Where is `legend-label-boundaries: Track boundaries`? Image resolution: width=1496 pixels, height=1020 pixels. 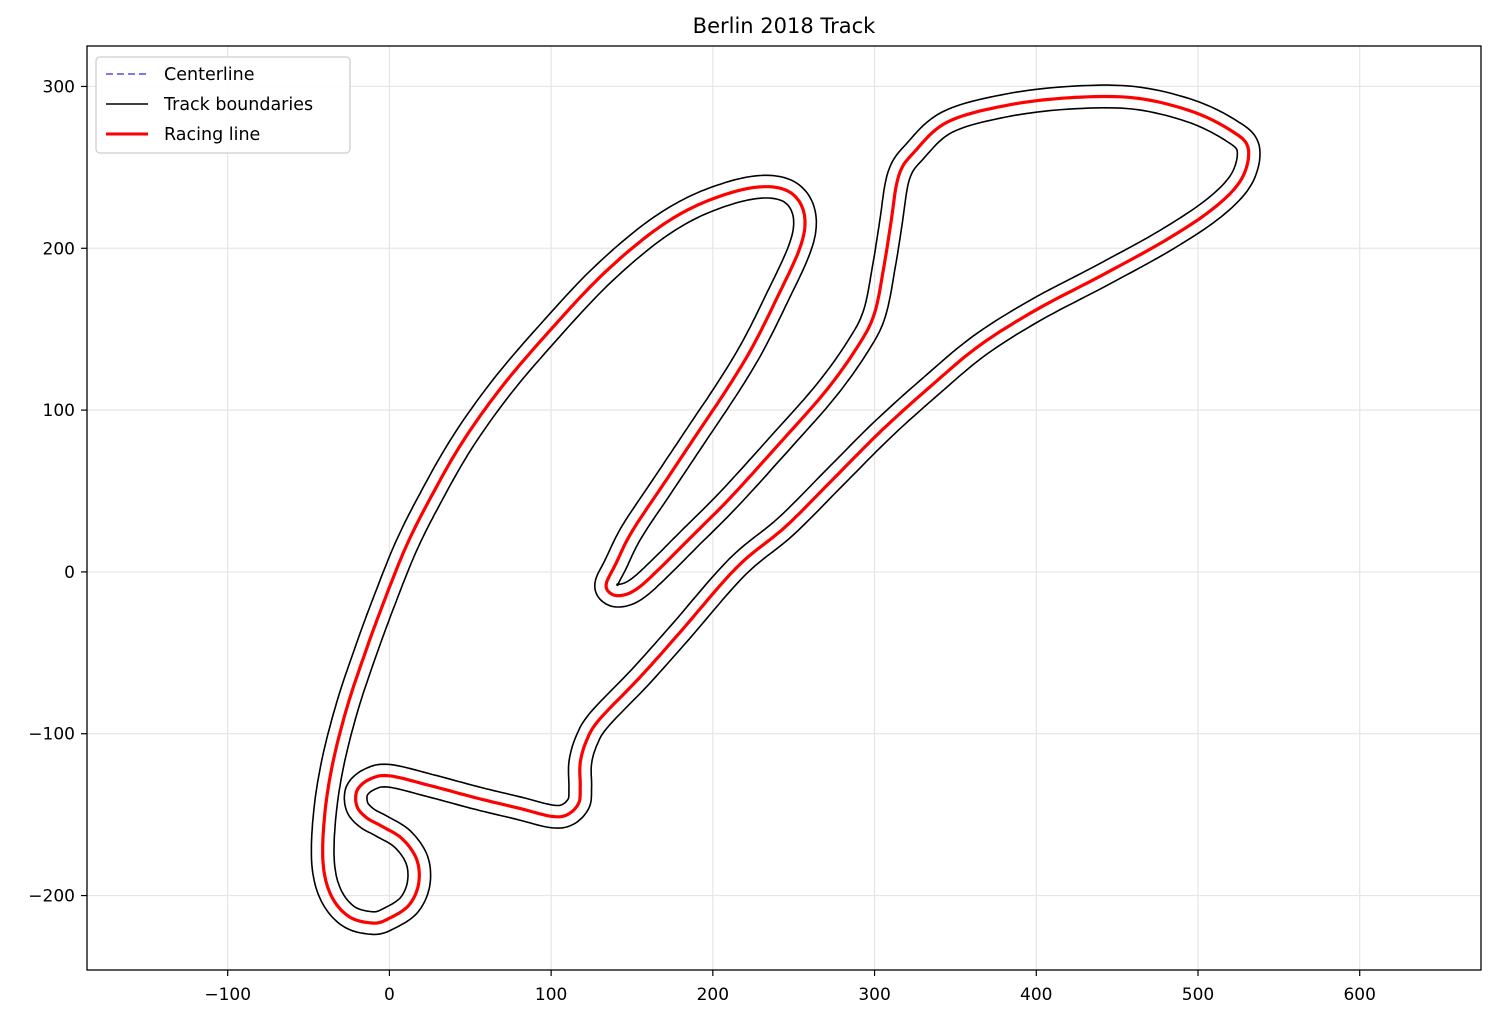 legend-label-boundaries: Track boundaries is located at coordinates (238, 105).